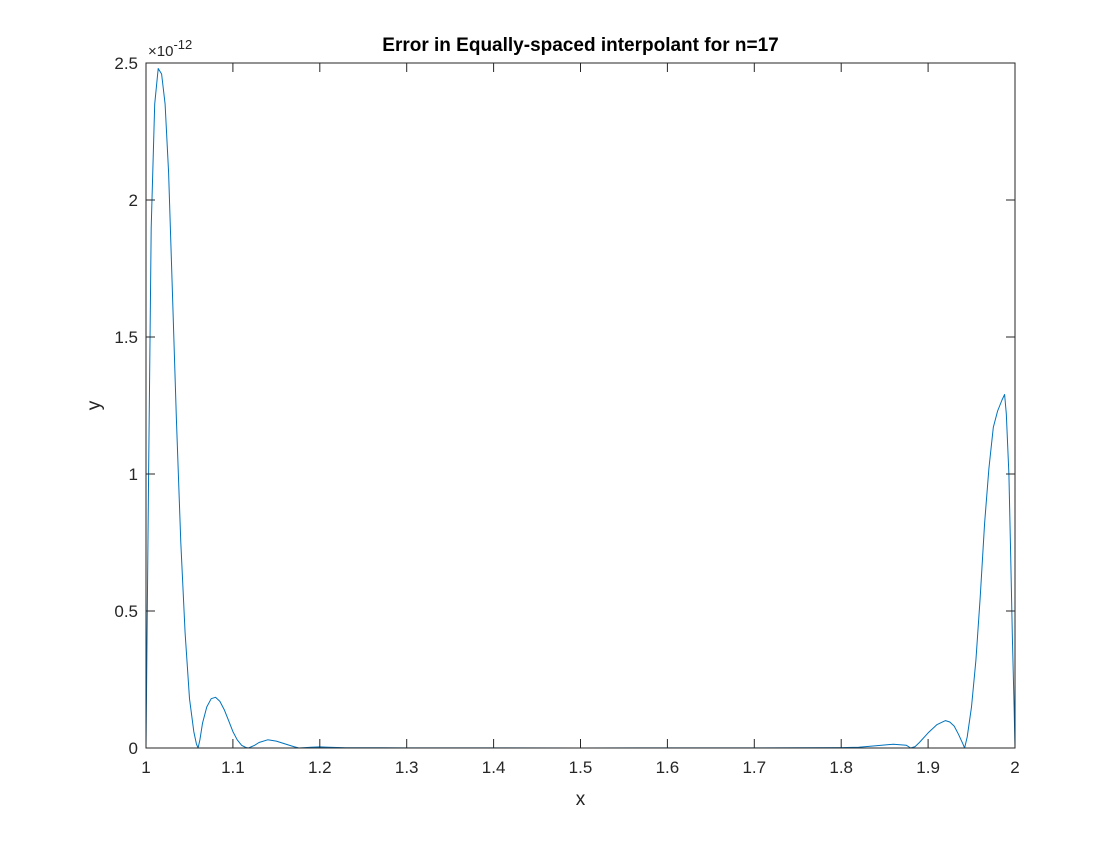 The image size is (1120, 845). Describe the element at coordinates (928, 767) in the screenshot. I see `x-tick-label: 1.9` at that location.